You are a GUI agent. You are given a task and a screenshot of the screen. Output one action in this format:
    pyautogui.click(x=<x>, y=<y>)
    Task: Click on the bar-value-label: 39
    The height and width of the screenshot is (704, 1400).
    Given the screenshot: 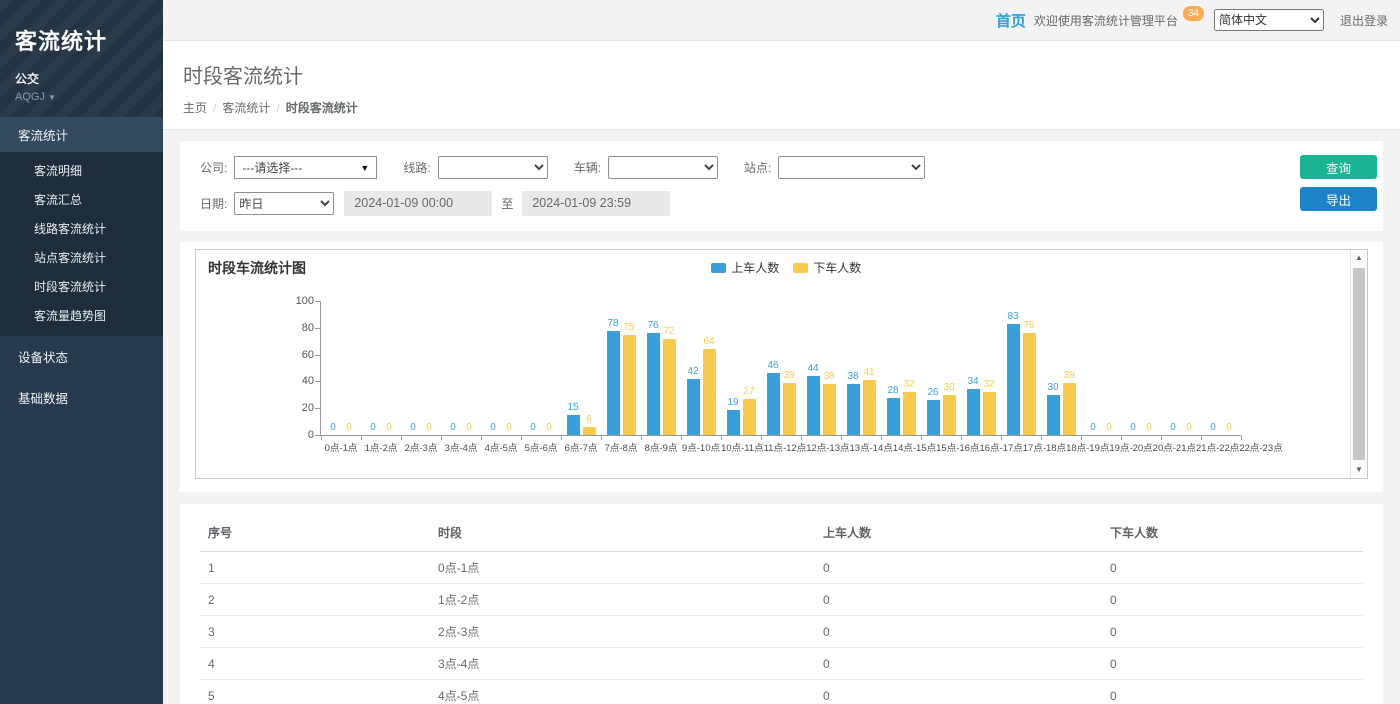 What is the action you would take?
    pyautogui.click(x=1069, y=375)
    